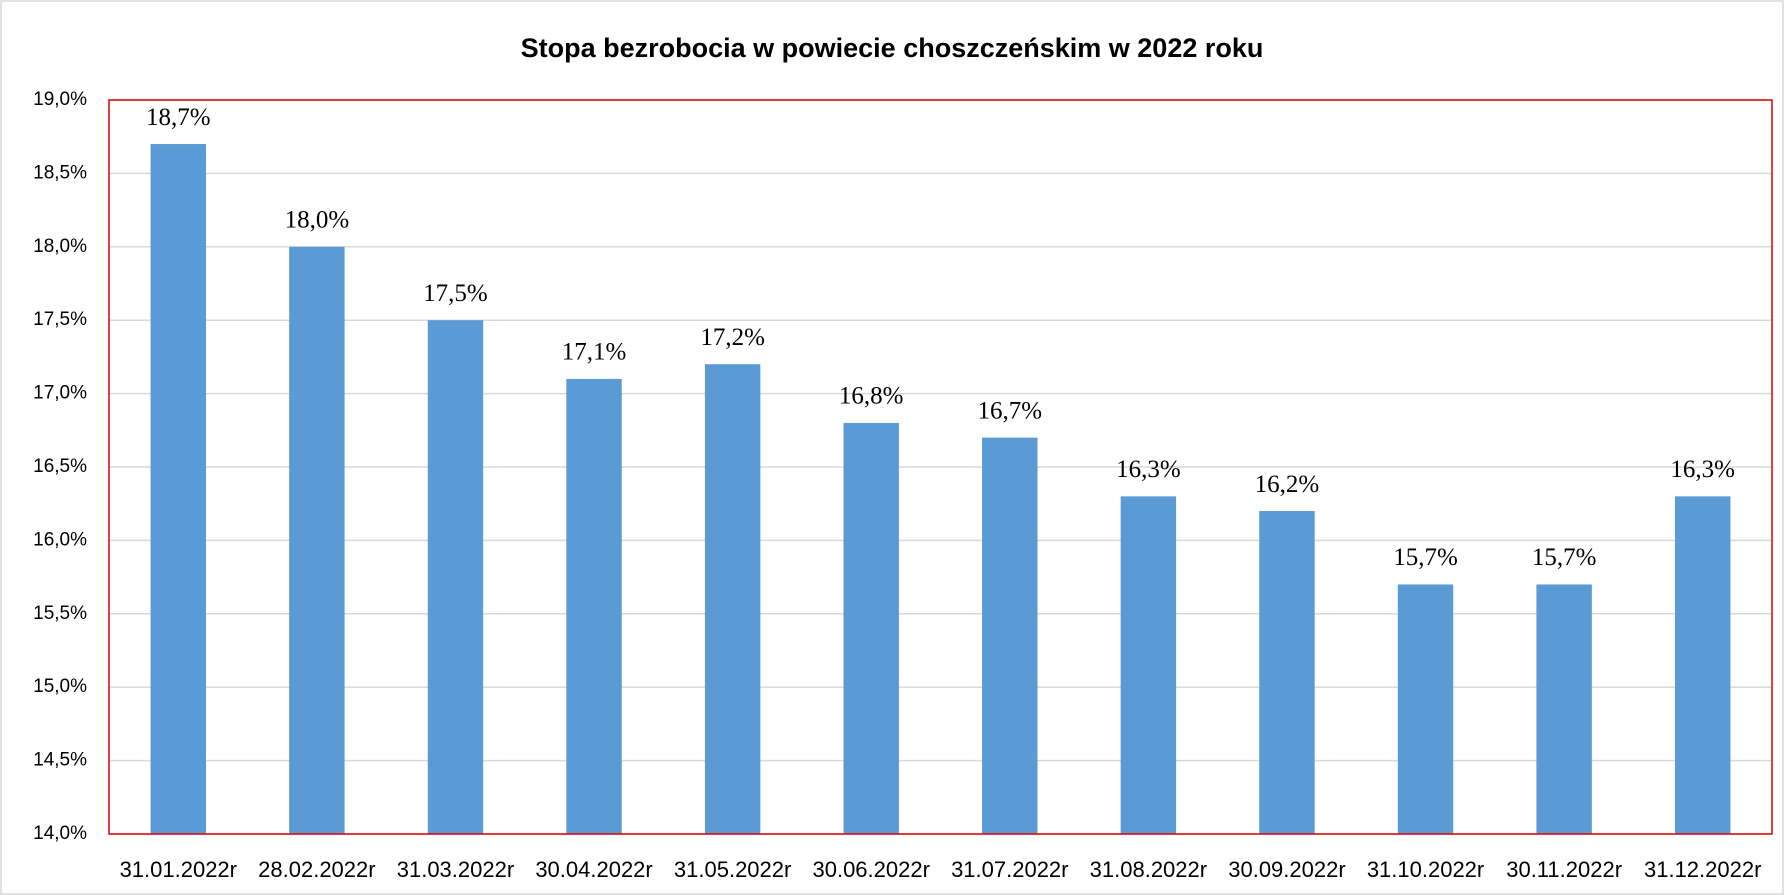 This screenshot has width=1784, height=895. What do you see at coordinates (60, 319) in the screenshot?
I see `y-tick-label: 17,5%` at bounding box center [60, 319].